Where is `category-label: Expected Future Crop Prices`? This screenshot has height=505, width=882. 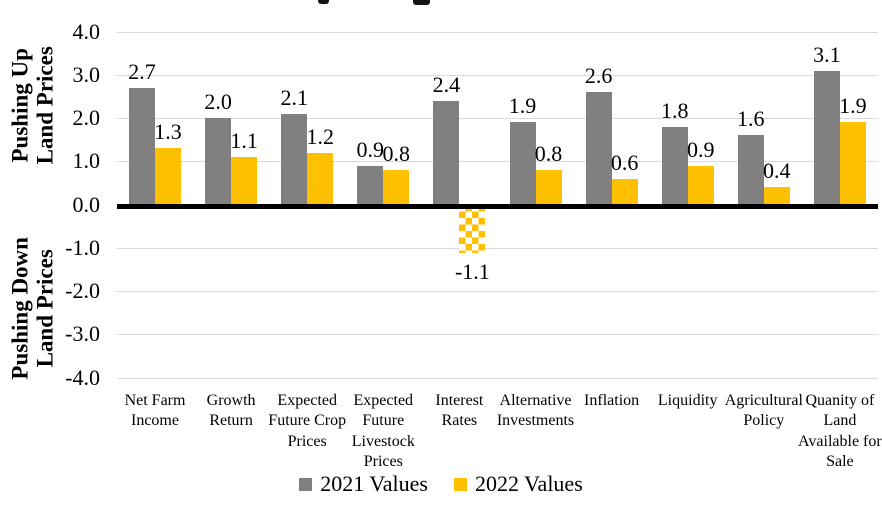
category-label: Expected Future Crop Prices is located at coordinates (307, 421).